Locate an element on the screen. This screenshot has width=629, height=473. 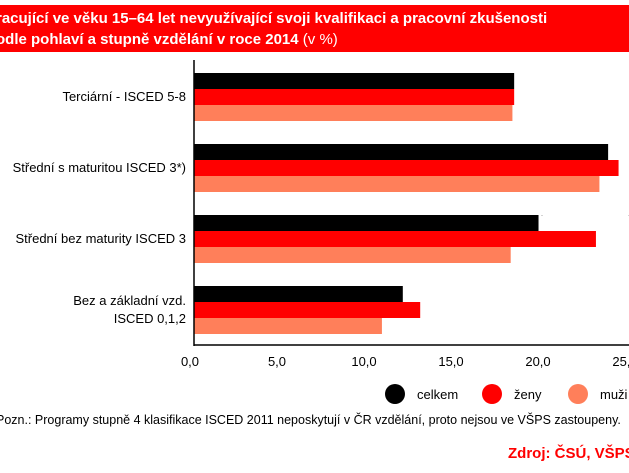
bar-muži-1 is located at coordinates (397, 184).